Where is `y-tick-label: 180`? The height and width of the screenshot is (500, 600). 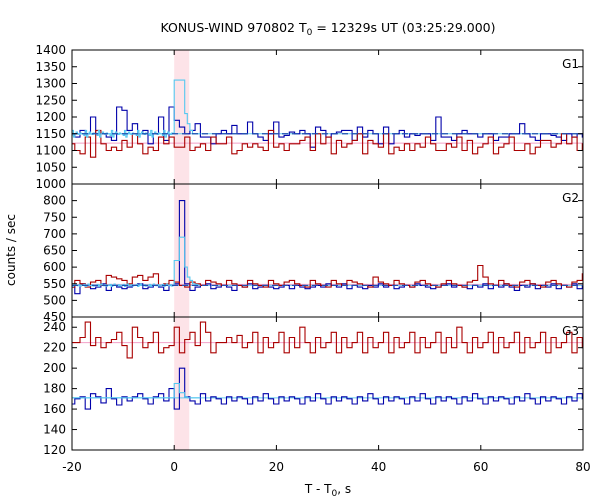 y-tick-label: 180 is located at coordinates (54, 389).